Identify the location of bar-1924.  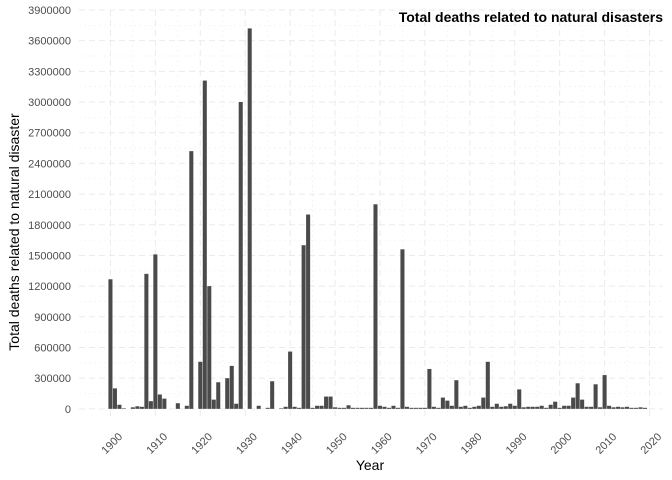
(218, 395).